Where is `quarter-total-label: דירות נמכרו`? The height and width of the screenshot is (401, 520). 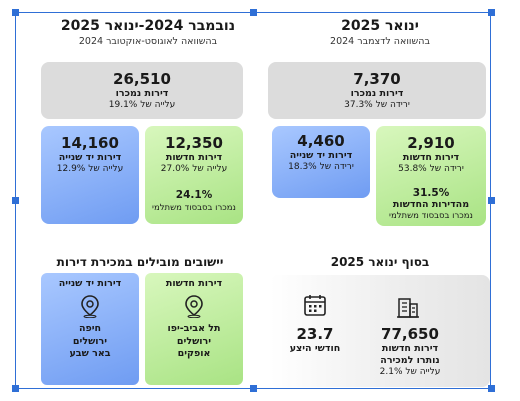
quarter-total-label: דירות נמכרו is located at coordinates (142, 93).